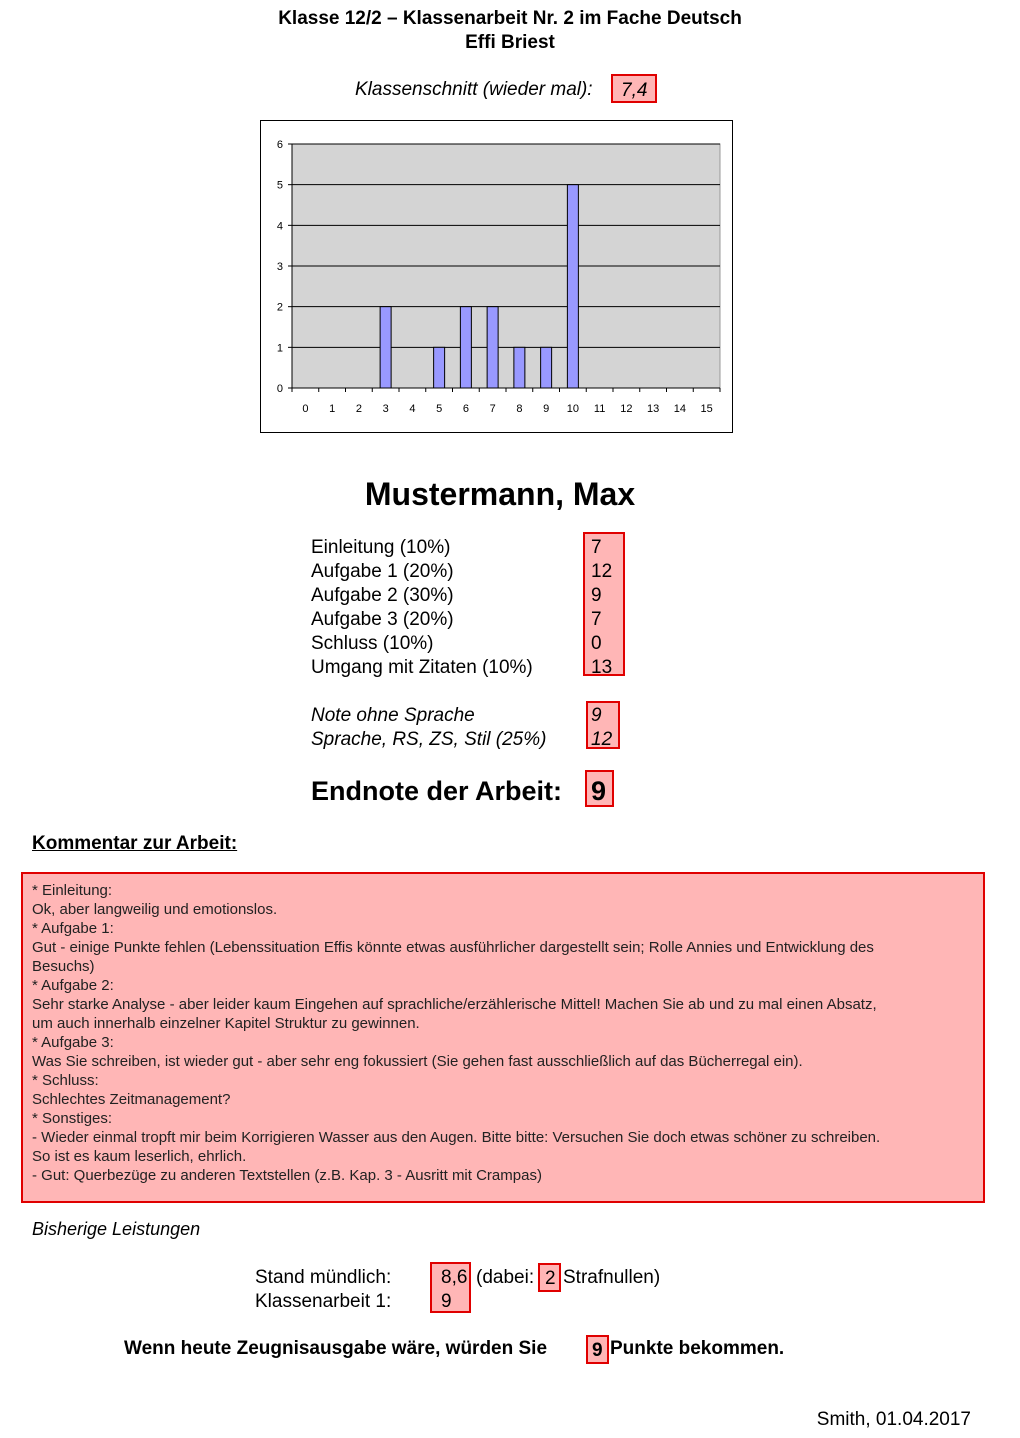  Describe the element at coordinates (493, 409) in the screenshot. I see `x-tick-label: 7` at that location.